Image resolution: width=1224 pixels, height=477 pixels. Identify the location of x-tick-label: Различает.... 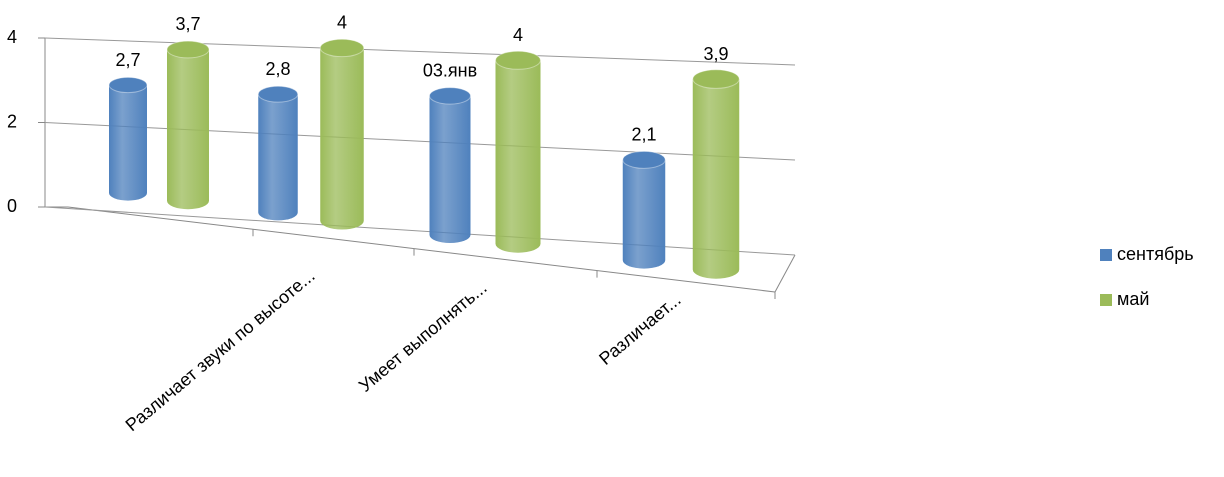
(639, 329).